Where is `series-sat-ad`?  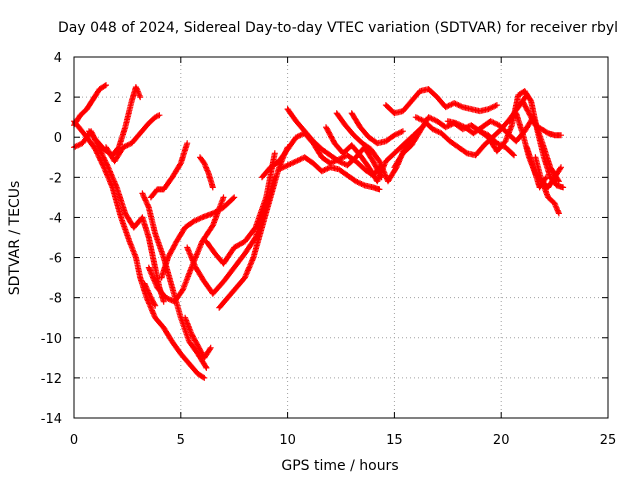
series-sat-ad is located at coordinates (536, 167).